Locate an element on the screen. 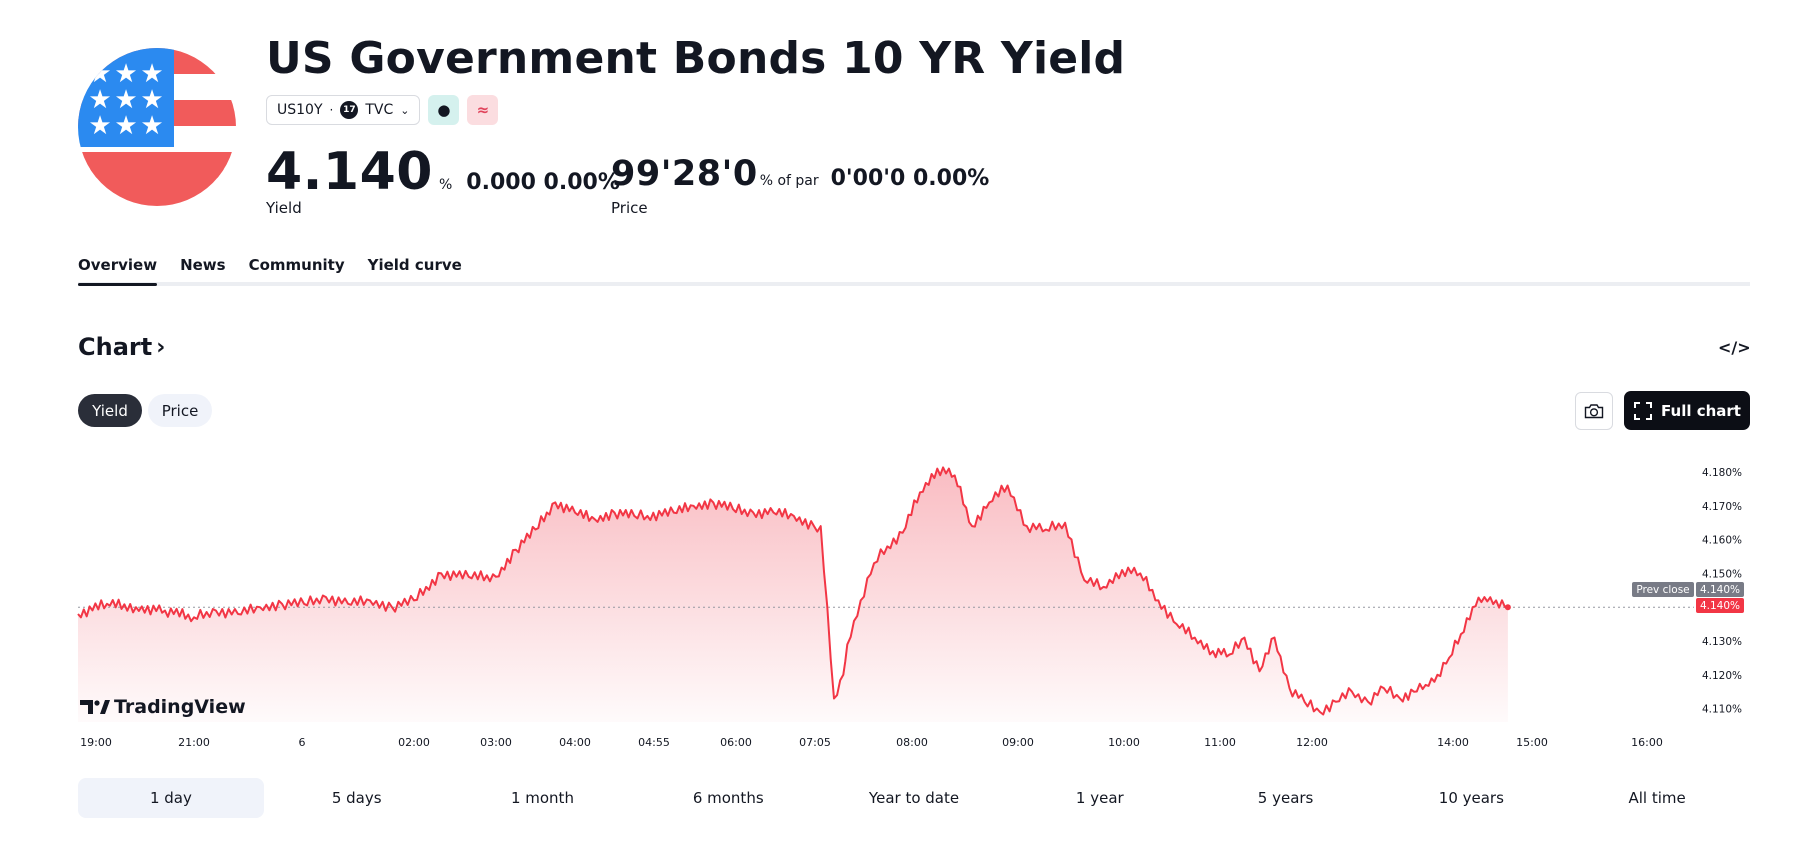 This screenshot has width=1808, height=848. tab-community: Community is located at coordinates (296, 265).